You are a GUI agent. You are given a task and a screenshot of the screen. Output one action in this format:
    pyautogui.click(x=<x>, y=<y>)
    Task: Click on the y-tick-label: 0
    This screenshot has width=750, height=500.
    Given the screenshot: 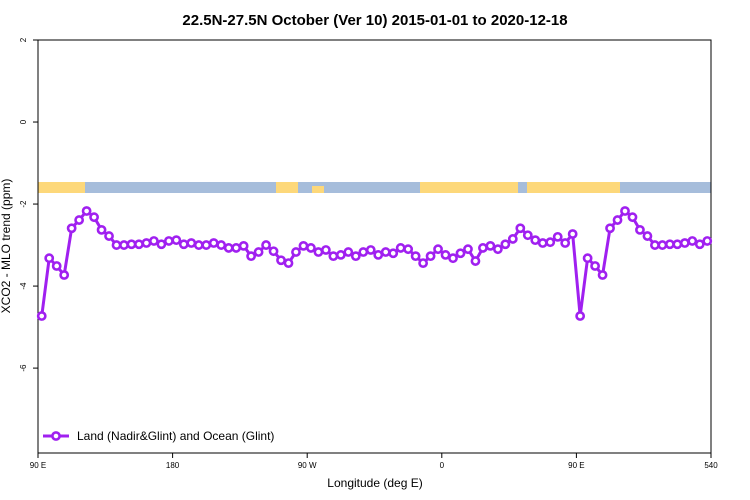 What is the action you would take?
    pyautogui.click(x=23, y=121)
    